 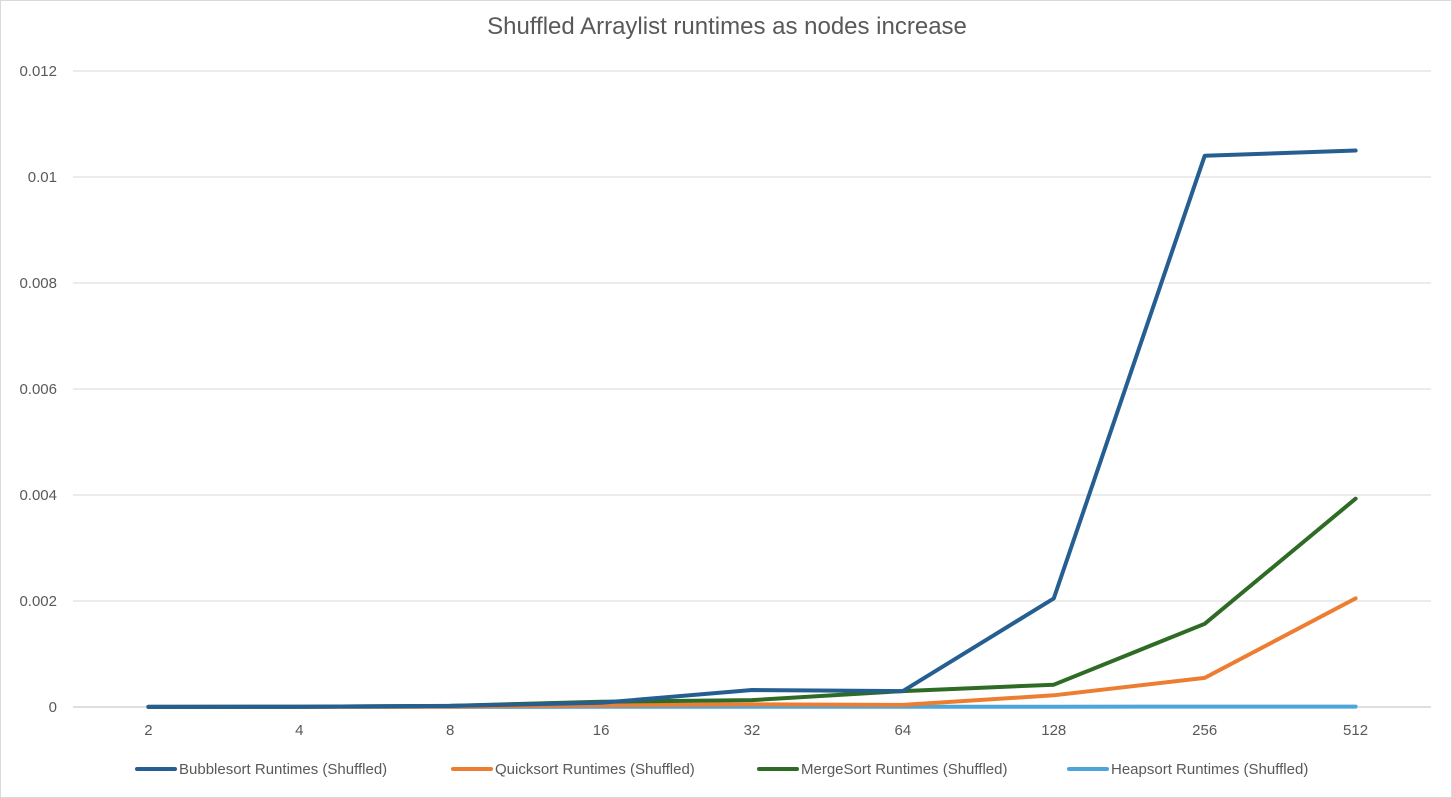 What do you see at coordinates (38, 71) in the screenshot?
I see `y-tick-label: 0.012` at bounding box center [38, 71].